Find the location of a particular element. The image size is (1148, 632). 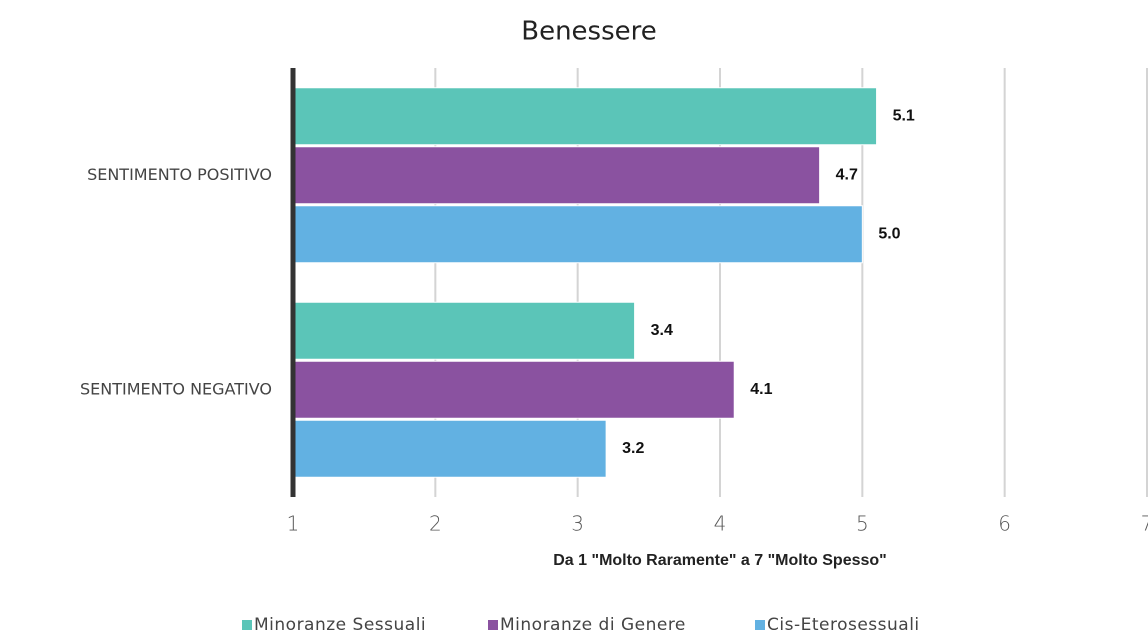

data-label: 3.2 is located at coordinates (633, 448).